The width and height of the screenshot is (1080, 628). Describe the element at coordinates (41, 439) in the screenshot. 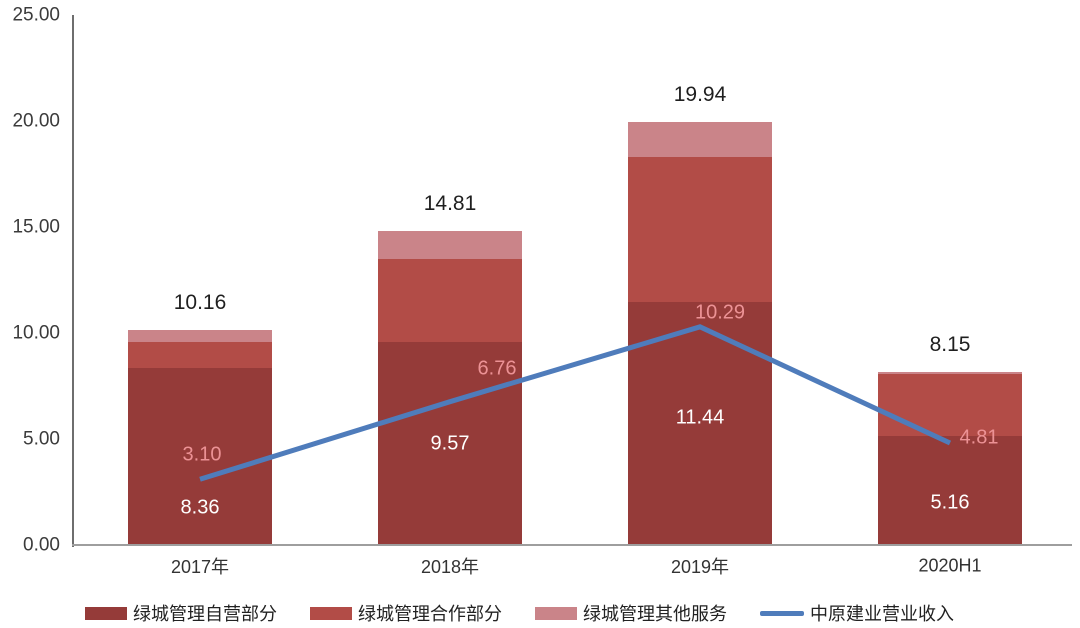

I see `y-axis-label: 5.00` at that location.